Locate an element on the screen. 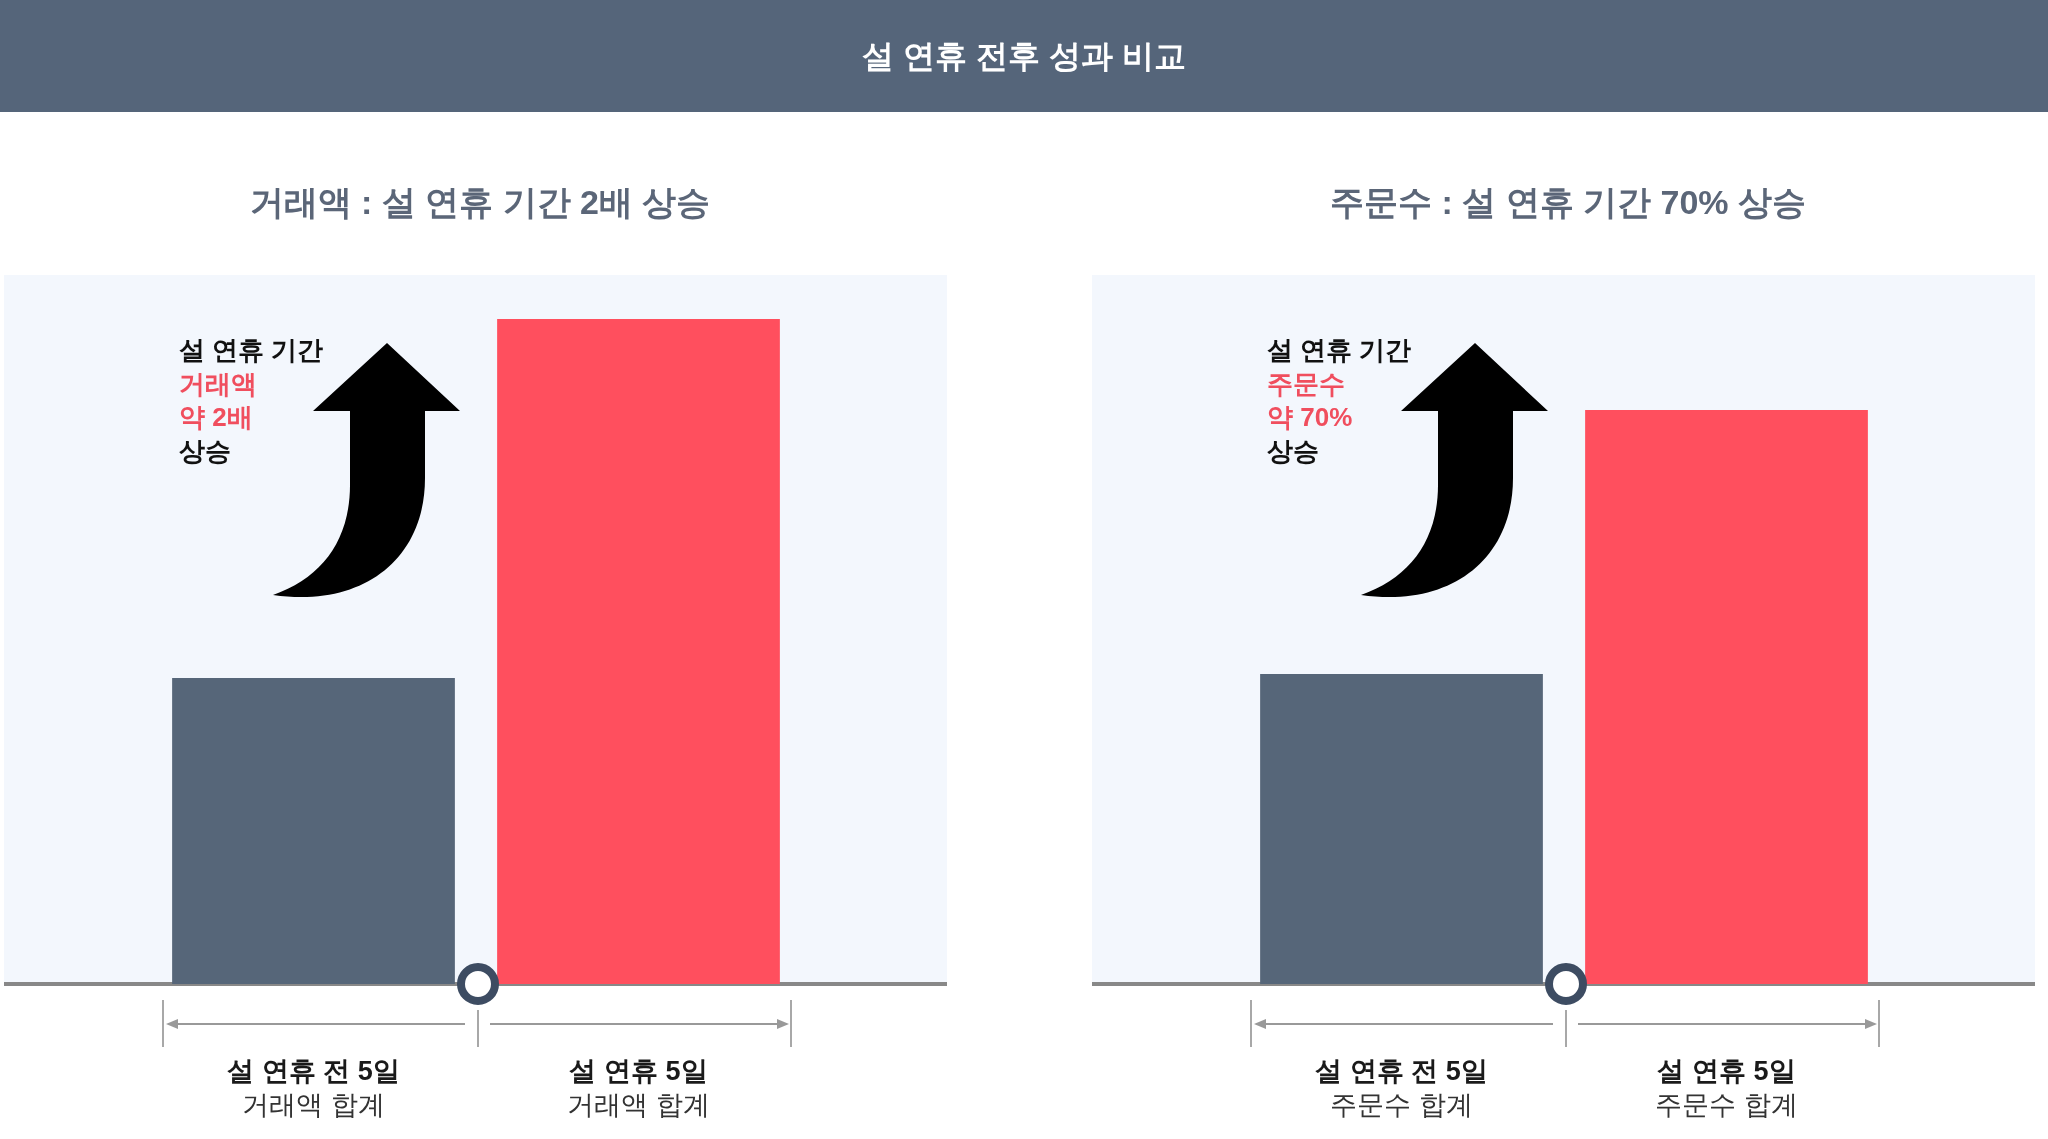 This screenshot has height=1139, width=2048. chart-subtitle: 주문수 : 설 연휴 기간 70% 상승 is located at coordinates (1568, 202).